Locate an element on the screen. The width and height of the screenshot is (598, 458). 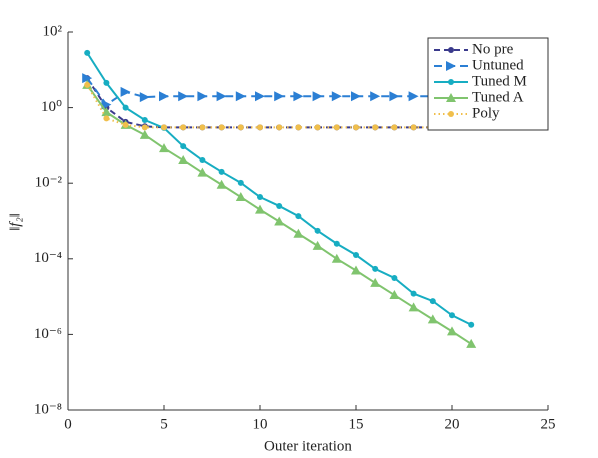
x-tick-label: 10 is located at coordinates (260, 424).